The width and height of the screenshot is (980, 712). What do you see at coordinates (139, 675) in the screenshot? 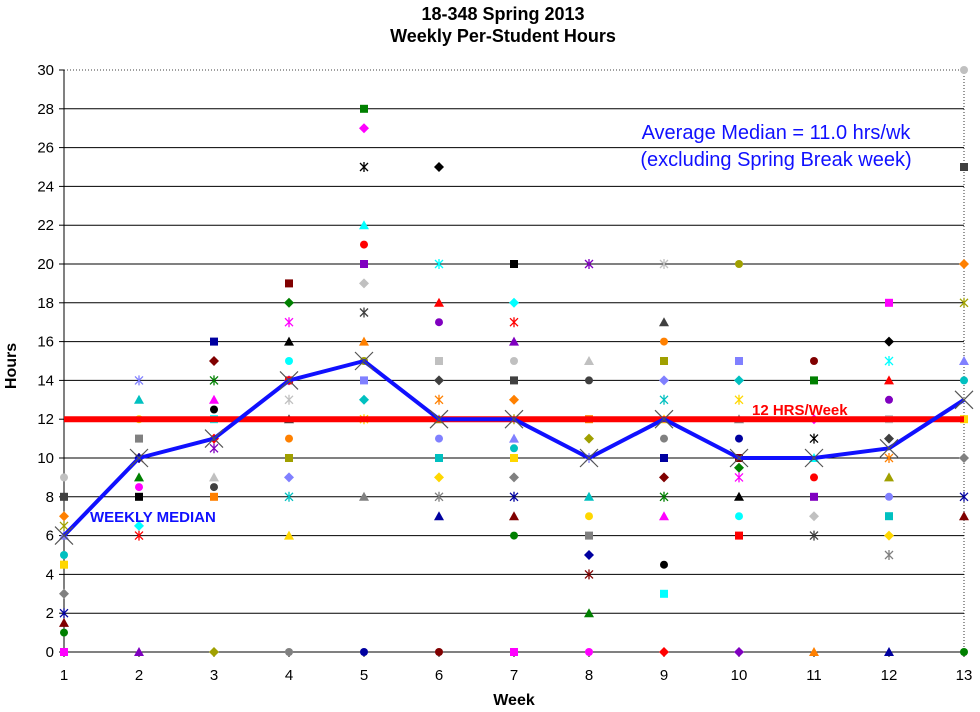
I see `x-tick-label: 2` at bounding box center [139, 675].